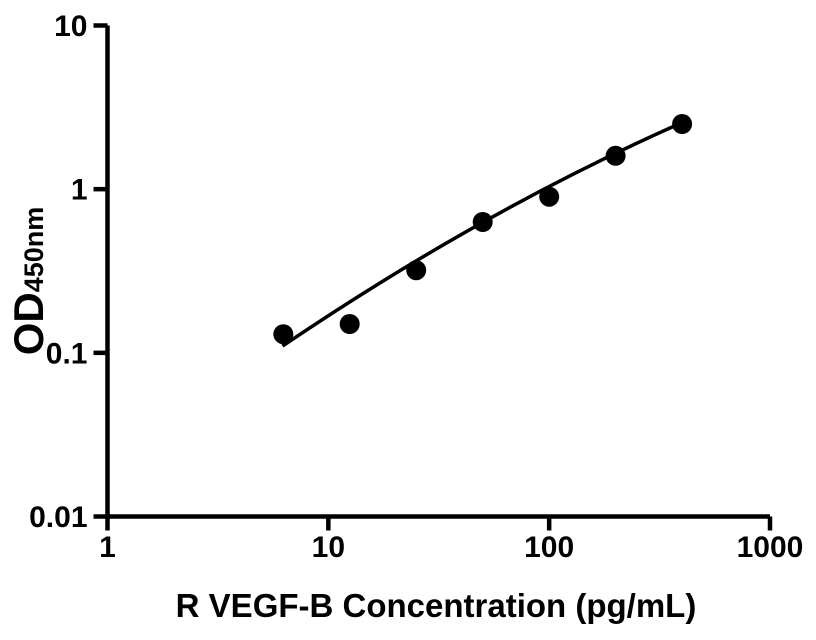  What do you see at coordinates (283, 334) in the screenshot?
I see `data-point-x6.25` at bounding box center [283, 334].